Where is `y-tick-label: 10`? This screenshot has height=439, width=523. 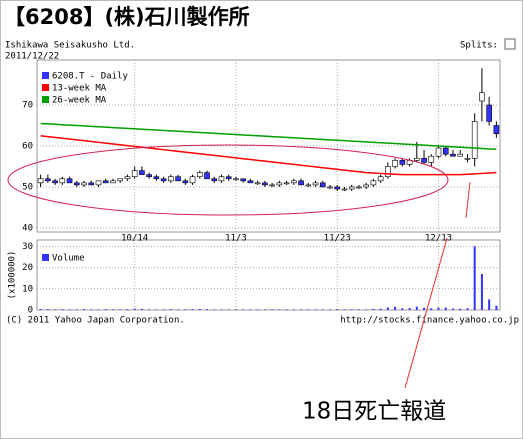 y-tick-label: 10 is located at coordinates (27, 289).